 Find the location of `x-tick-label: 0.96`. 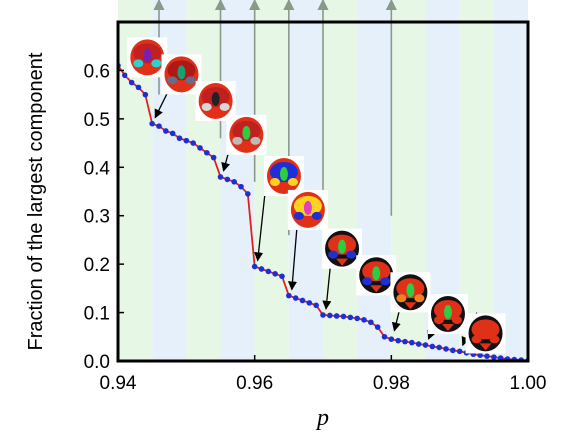

x-tick-label: 0.96 is located at coordinates (254, 383).